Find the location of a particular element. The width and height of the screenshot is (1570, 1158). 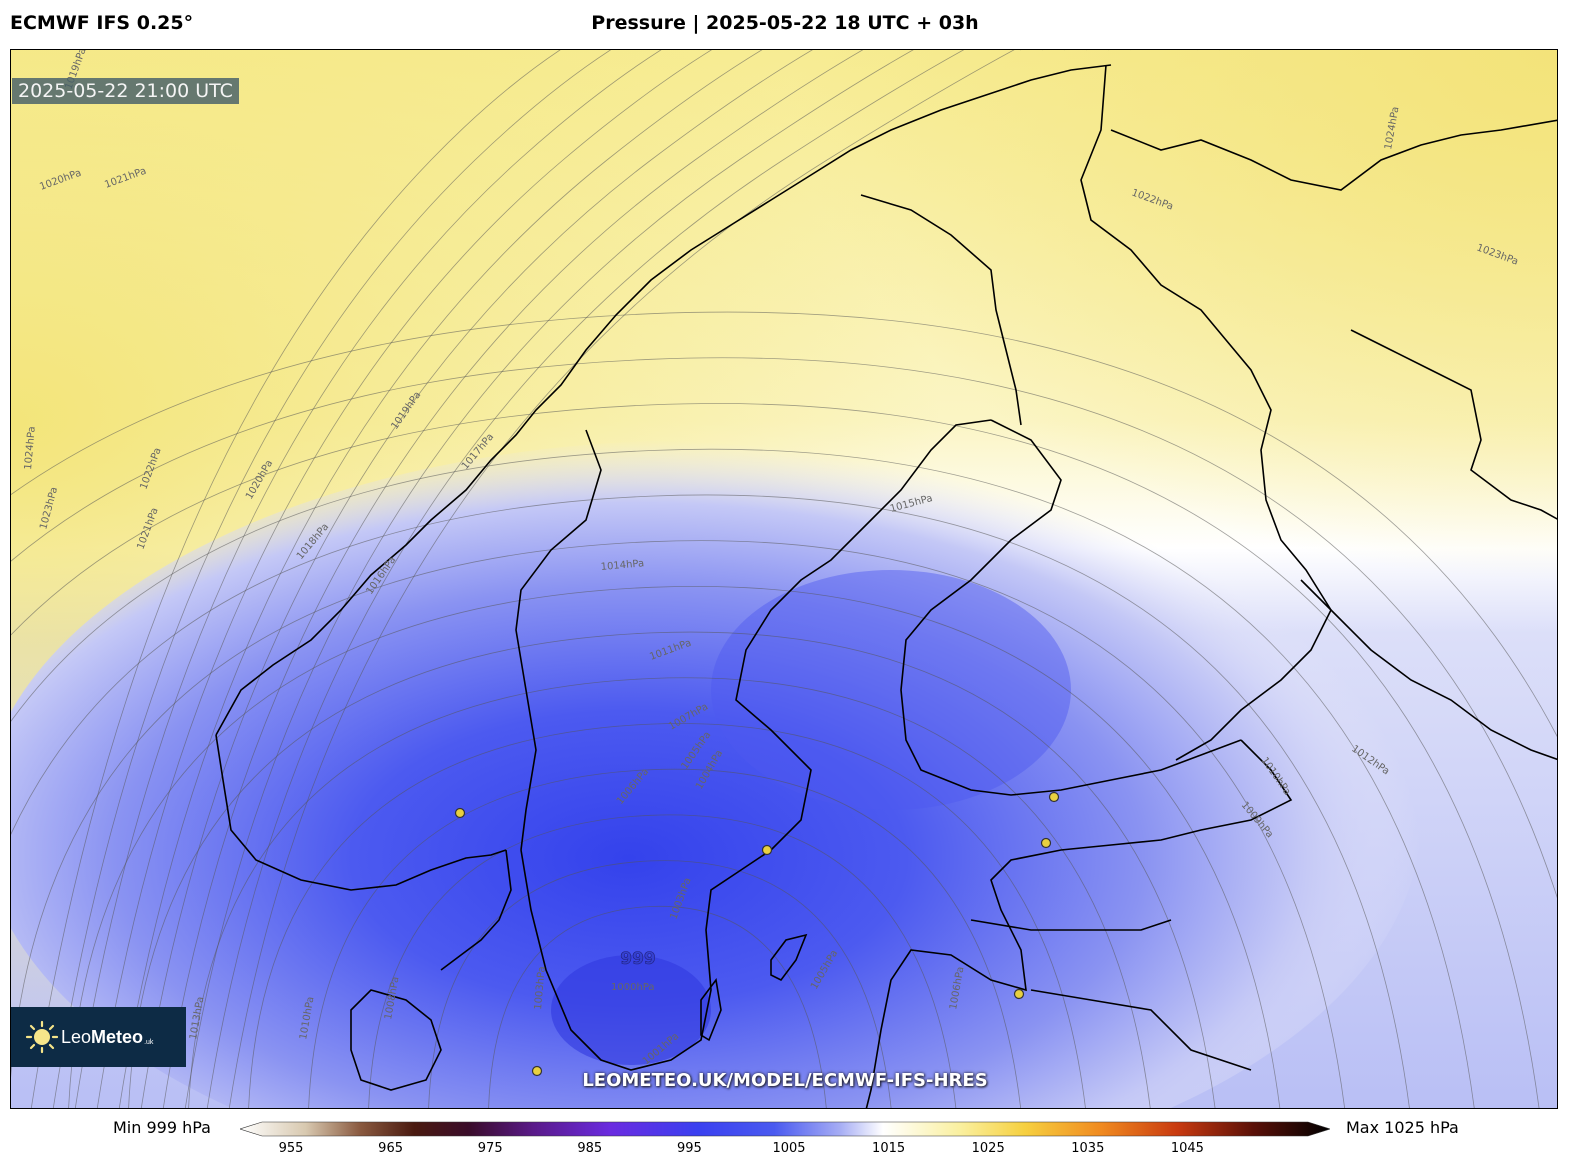

chart-title: Pressure | 2025-05-22 18 UTC + 03h is located at coordinates (785, 23).